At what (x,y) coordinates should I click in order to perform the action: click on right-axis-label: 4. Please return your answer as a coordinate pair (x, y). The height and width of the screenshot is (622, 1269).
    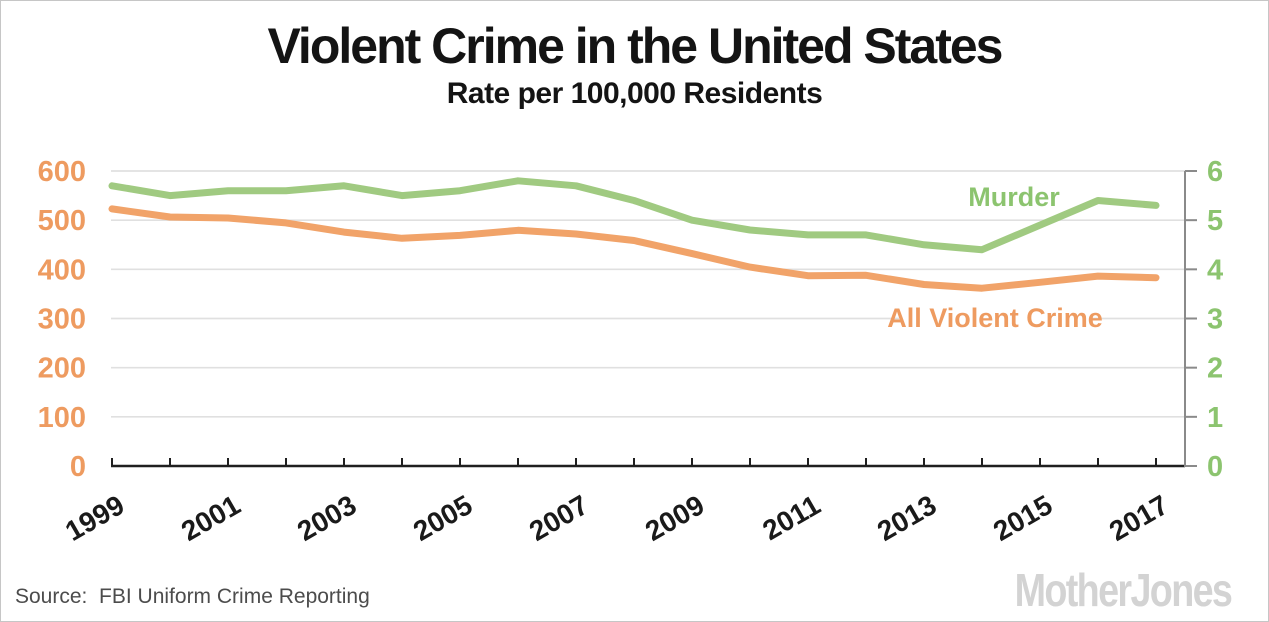
    Looking at the image, I should click on (1215, 270).